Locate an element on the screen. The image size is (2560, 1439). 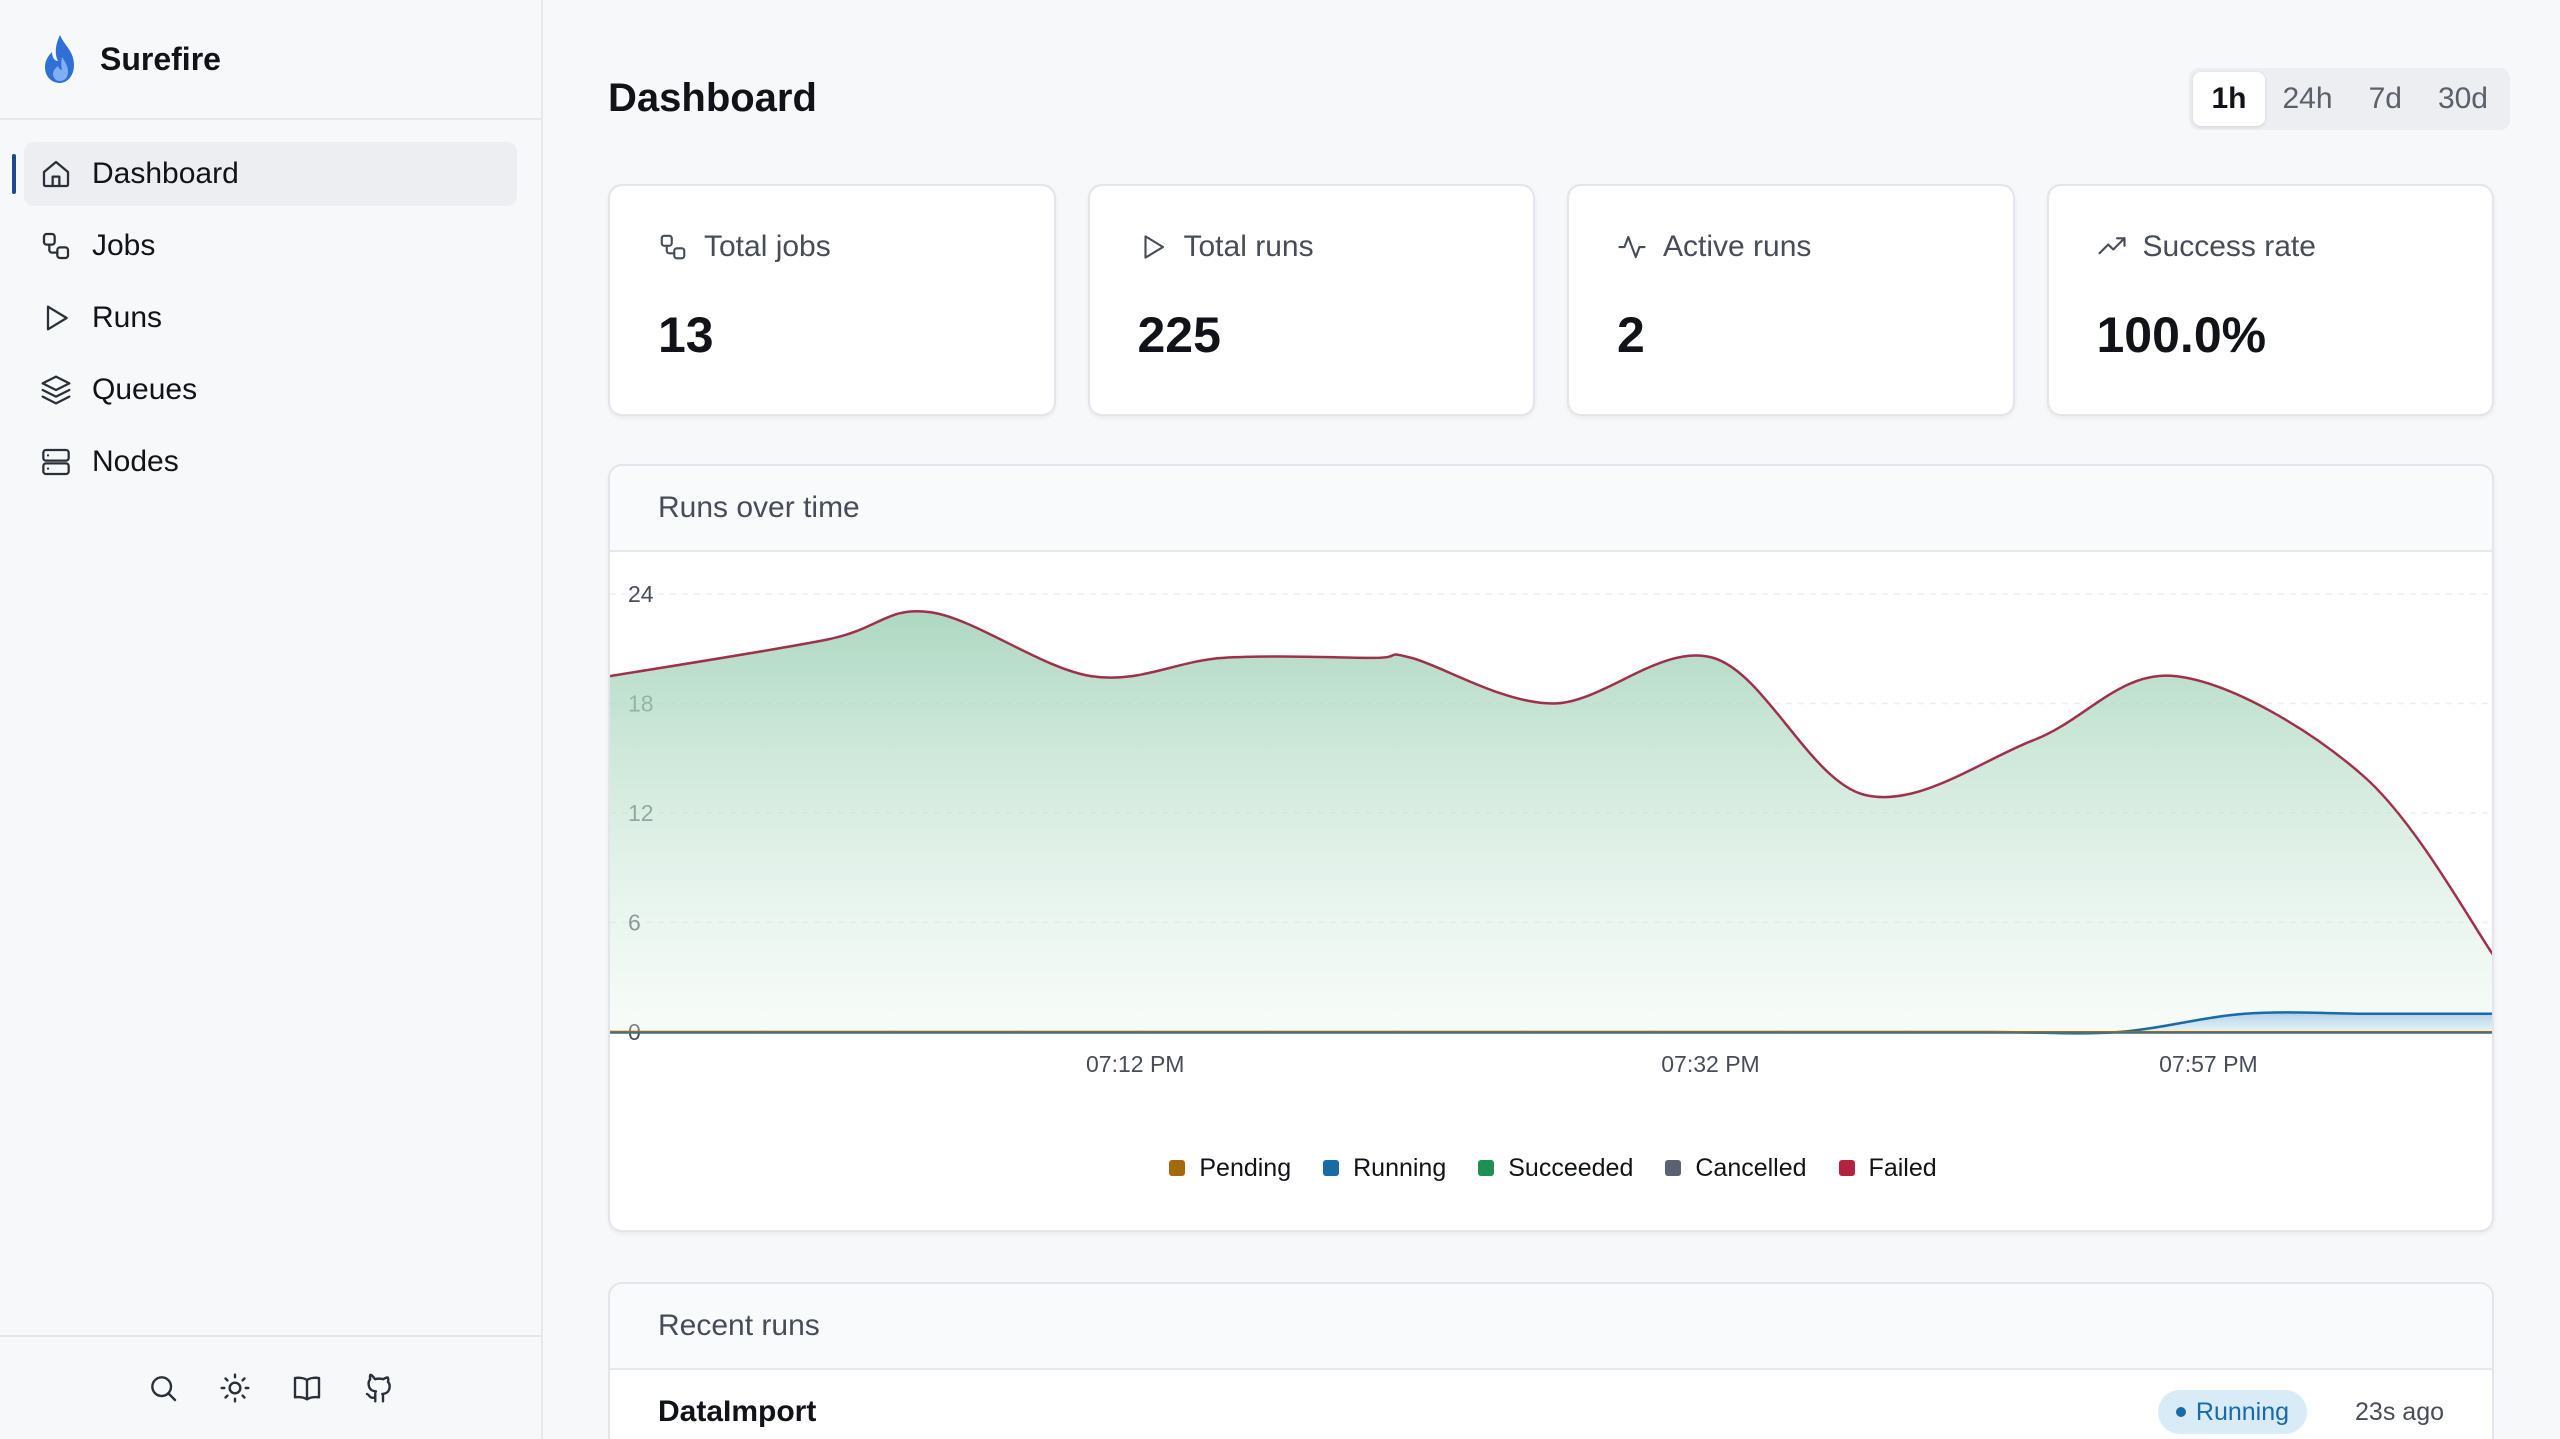
time-range-selector: 1h 24h 7d 30d is located at coordinates (2349, 99).